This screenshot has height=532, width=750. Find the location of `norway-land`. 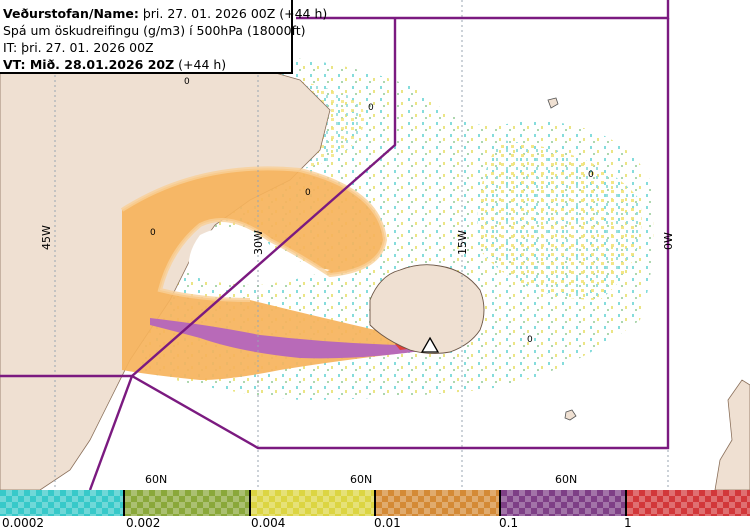

norway-land is located at coordinates (732, 434).